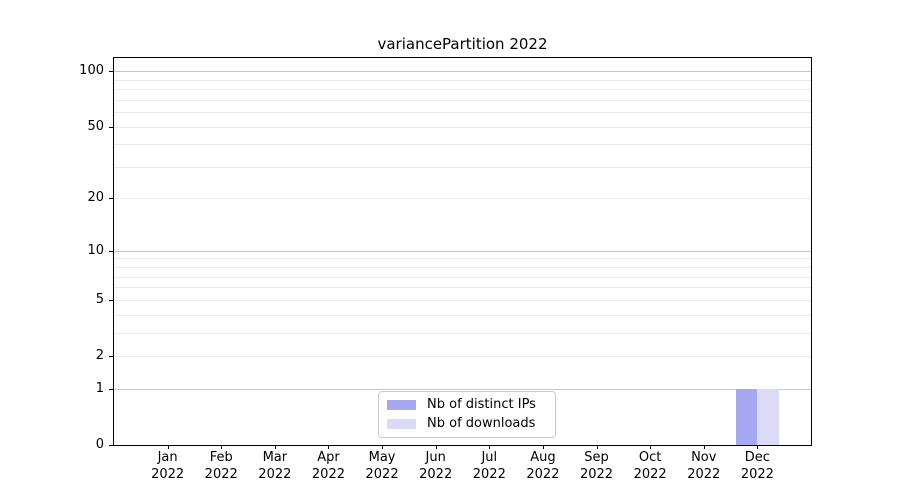 The height and width of the screenshot is (500, 900). What do you see at coordinates (489, 457) in the screenshot?
I see `x-tick-month: Jul` at bounding box center [489, 457].